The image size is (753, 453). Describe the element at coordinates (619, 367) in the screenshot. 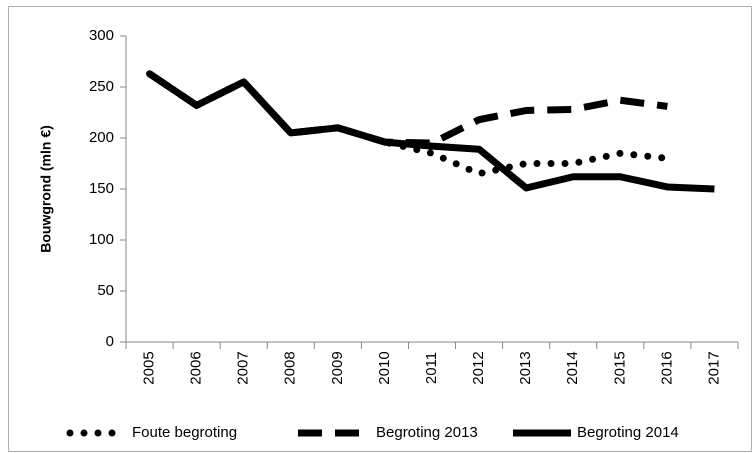

I see `x-tick-label: 2015` at that location.